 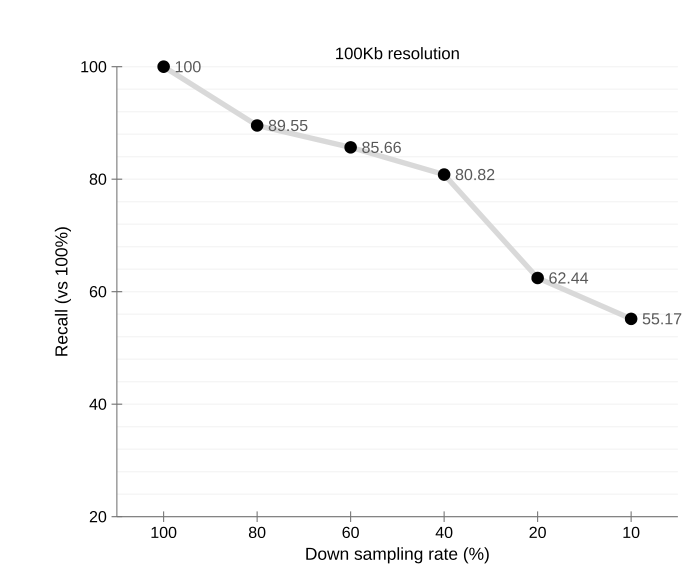 What do you see at coordinates (288, 126) in the screenshot?
I see `data-label: 89.55` at bounding box center [288, 126].